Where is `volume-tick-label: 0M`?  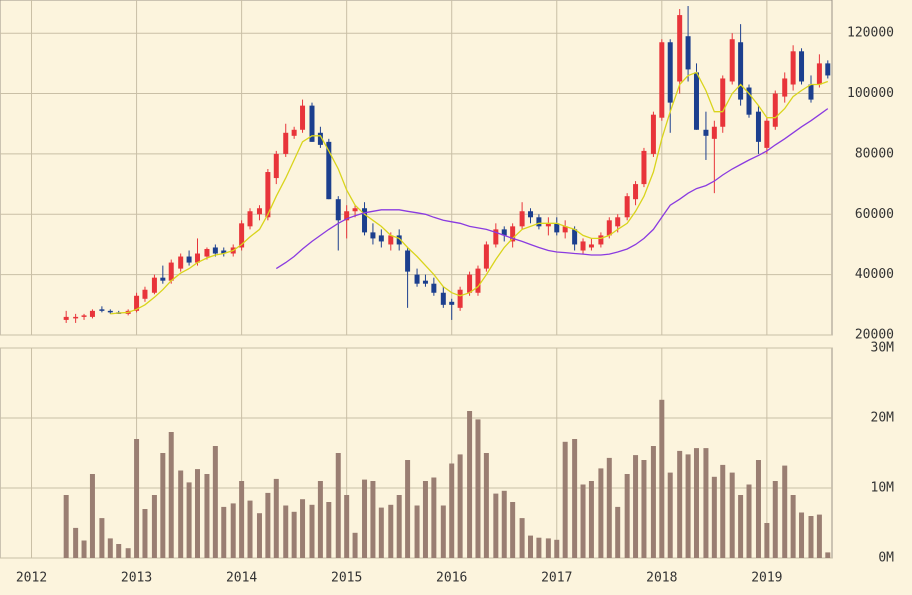 volume-tick-label: 0M is located at coordinates (886, 558).